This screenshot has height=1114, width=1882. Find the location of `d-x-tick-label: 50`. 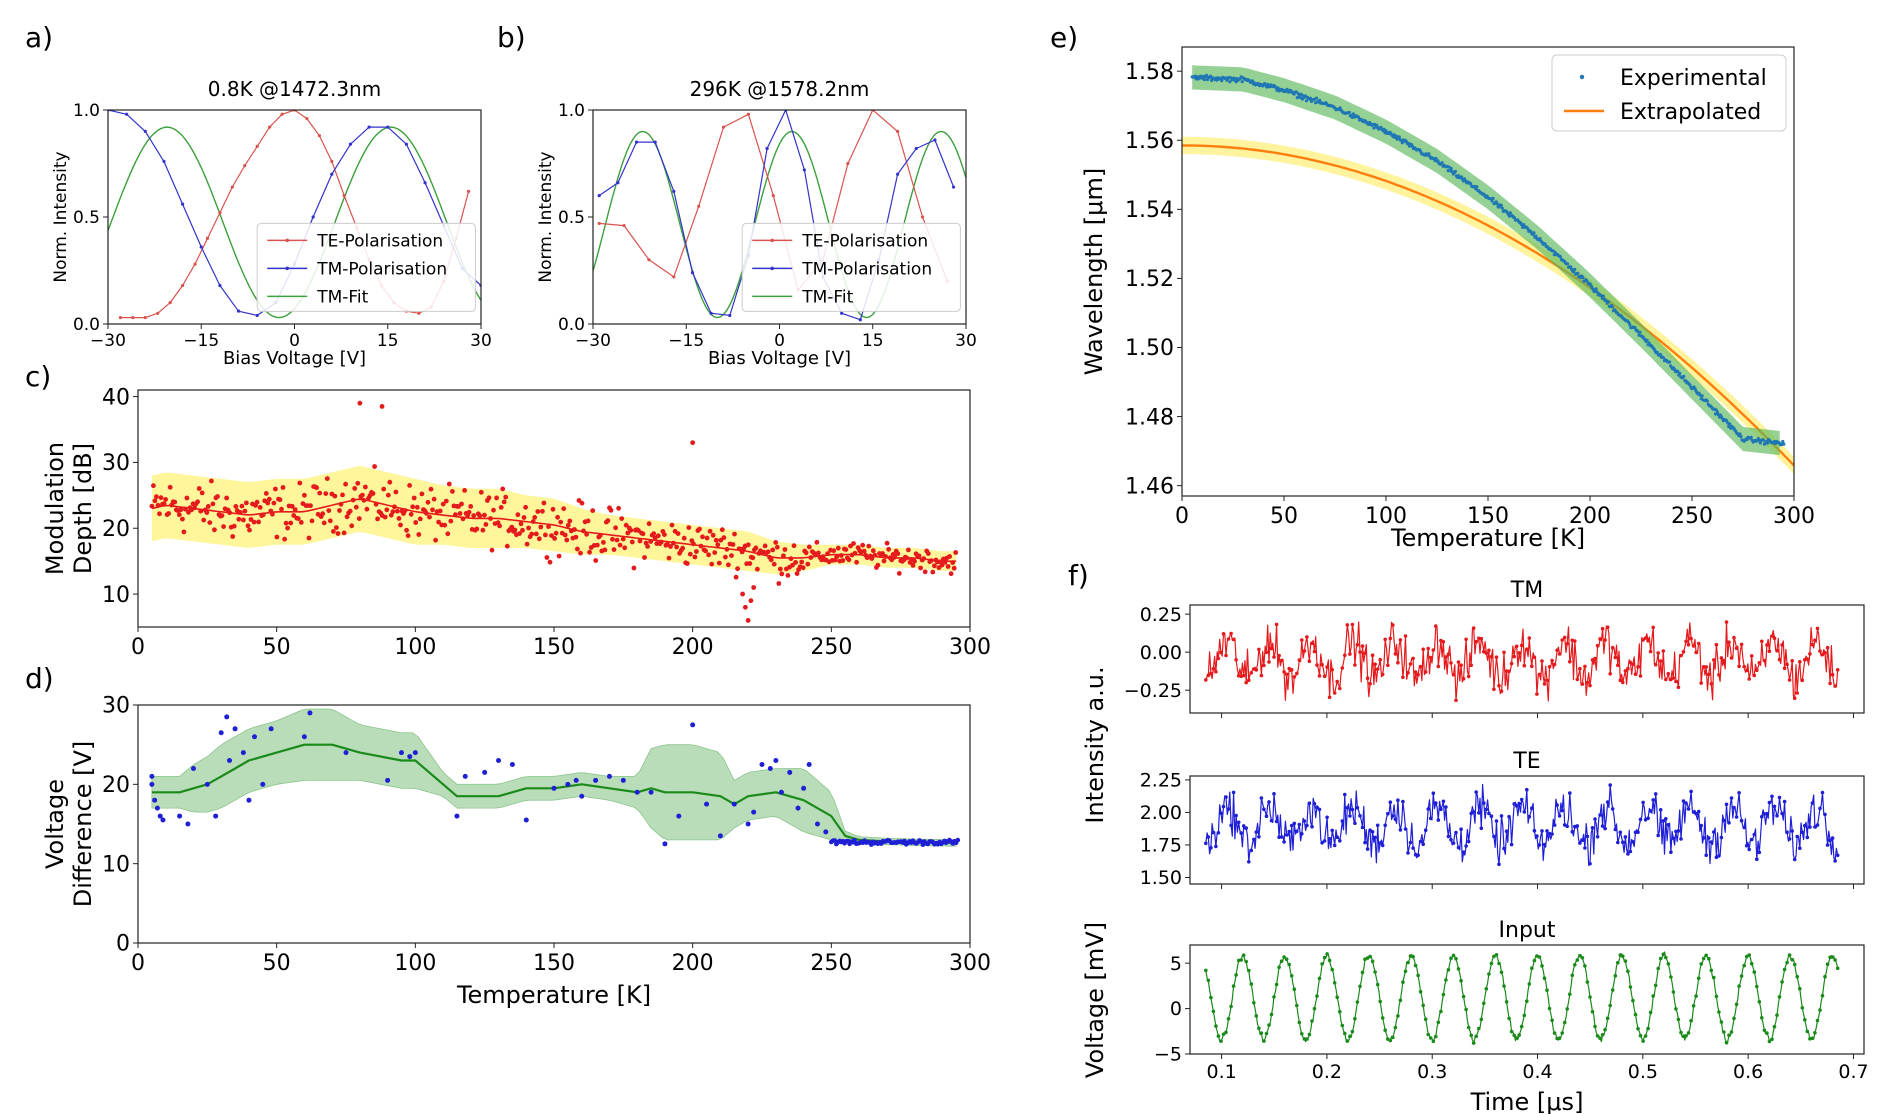

d-x-tick-label: 50 is located at coordinates (277, 963).